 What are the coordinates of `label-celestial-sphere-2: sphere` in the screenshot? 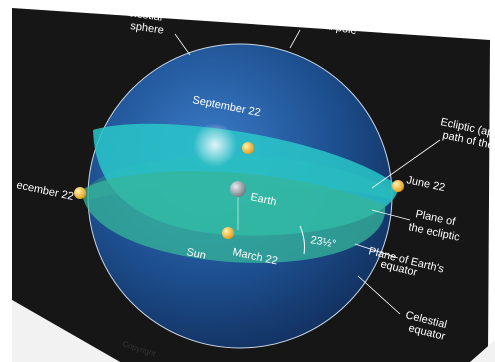 It's located at (147, 28).